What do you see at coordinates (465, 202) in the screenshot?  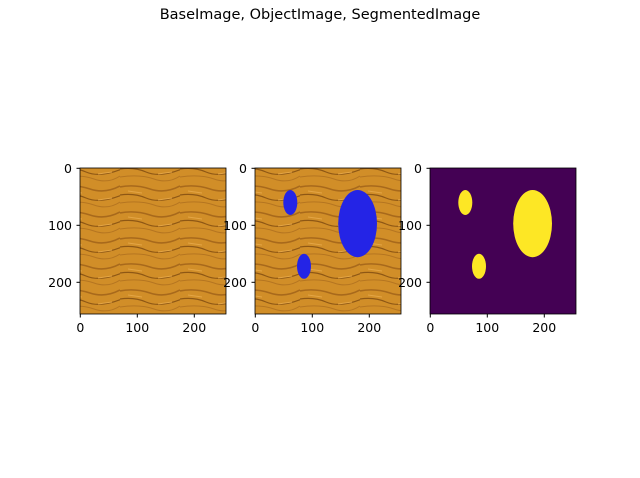 I see `mask-object-small-top` at bounding box center [465, 202].